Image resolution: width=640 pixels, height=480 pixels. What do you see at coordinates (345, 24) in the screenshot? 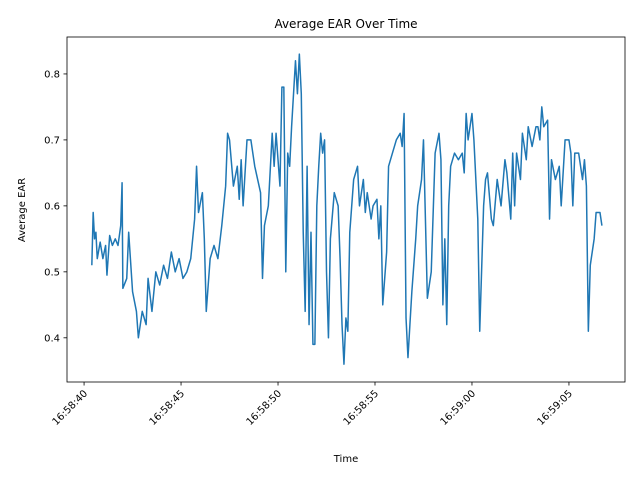
I see `chart-title: Average EAR Over Time` at bounding box center [345, 24].